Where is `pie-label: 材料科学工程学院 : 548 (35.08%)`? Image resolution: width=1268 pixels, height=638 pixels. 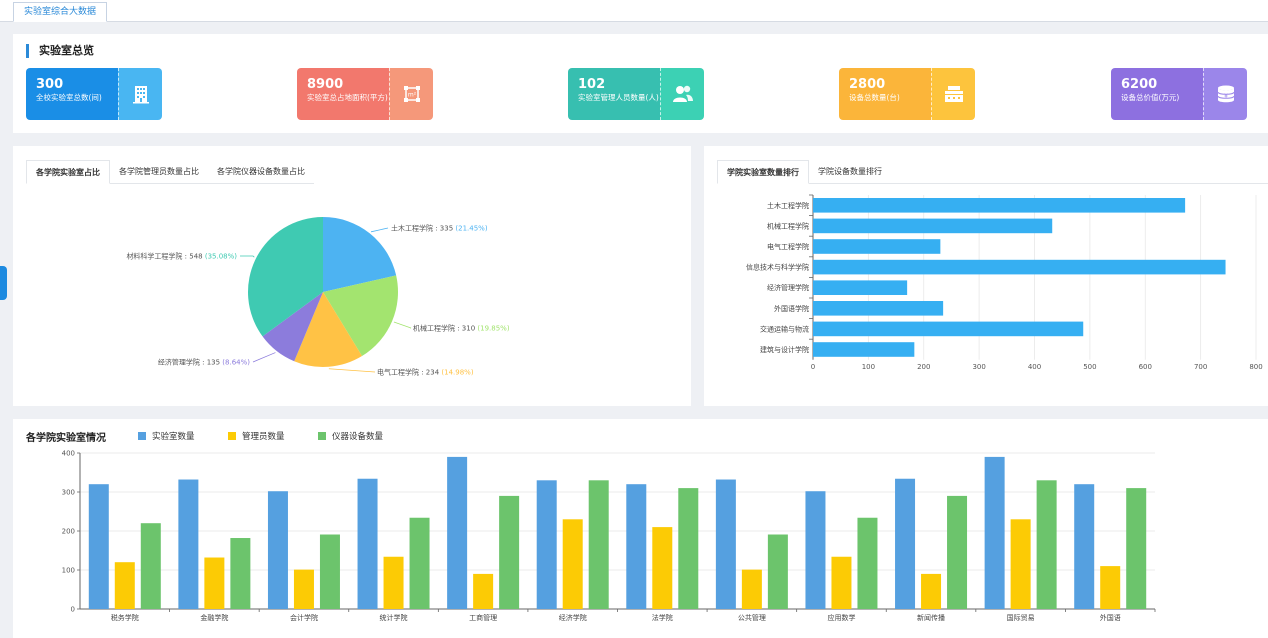 pie-label: 材料科学工程学院 : 548 (35.08%) is located at coordinates (181, 256).